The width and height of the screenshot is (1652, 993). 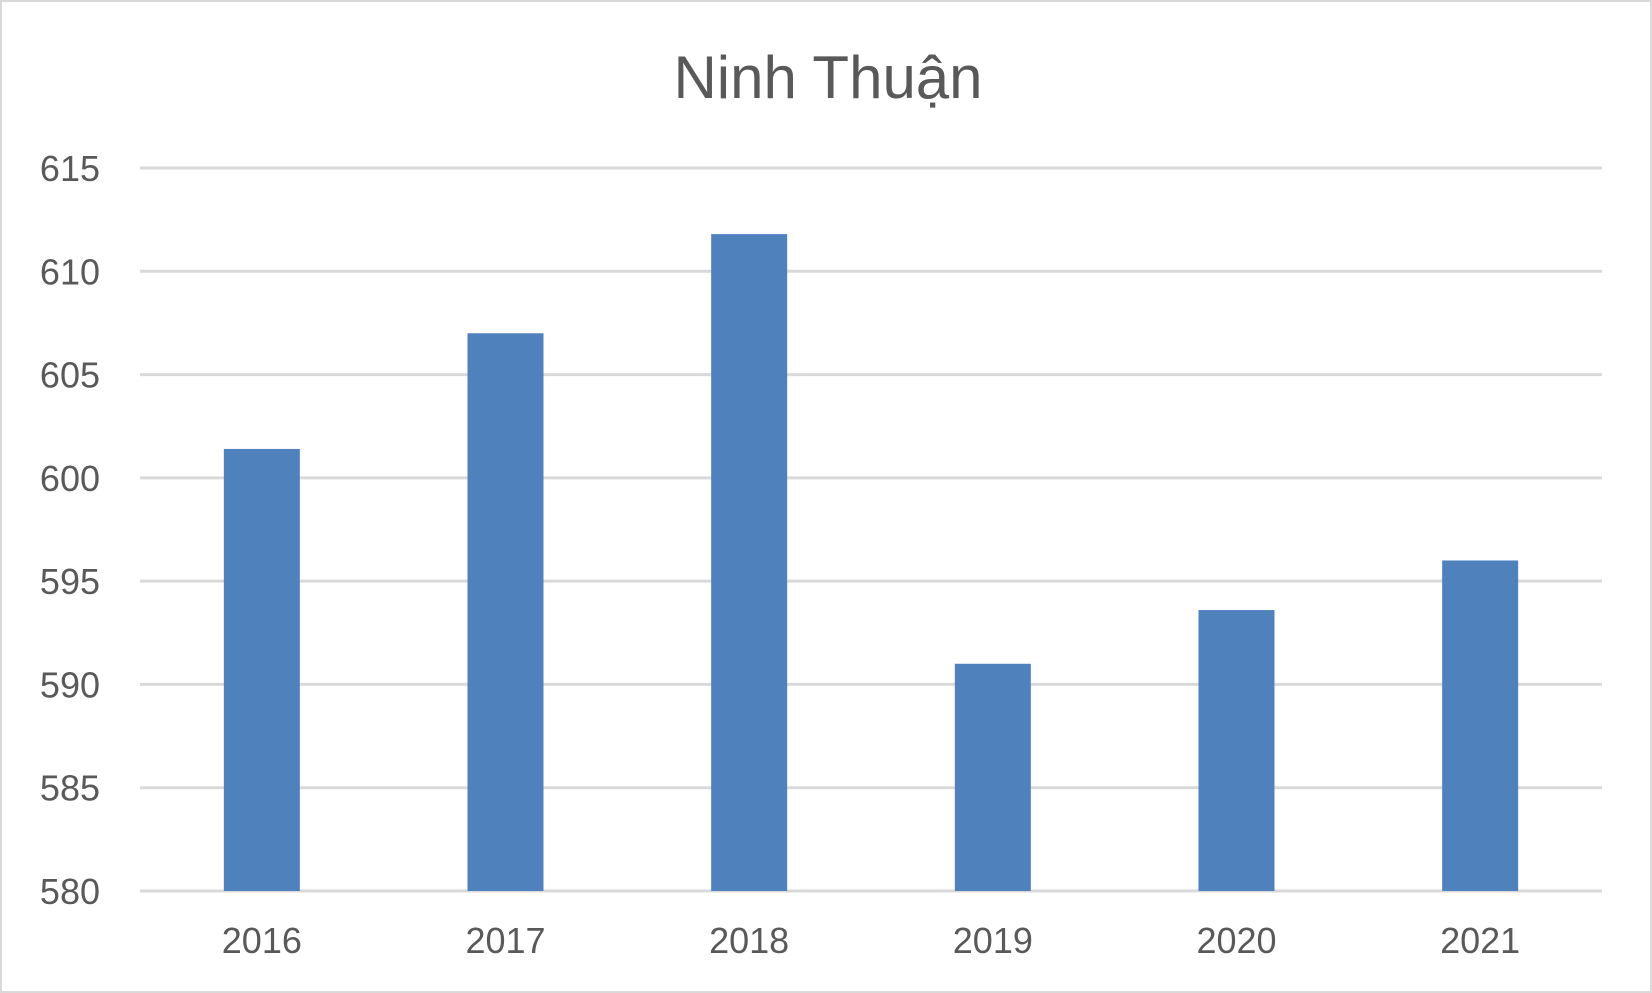 I want to click on bar-2019, so click(x=992, y=777).